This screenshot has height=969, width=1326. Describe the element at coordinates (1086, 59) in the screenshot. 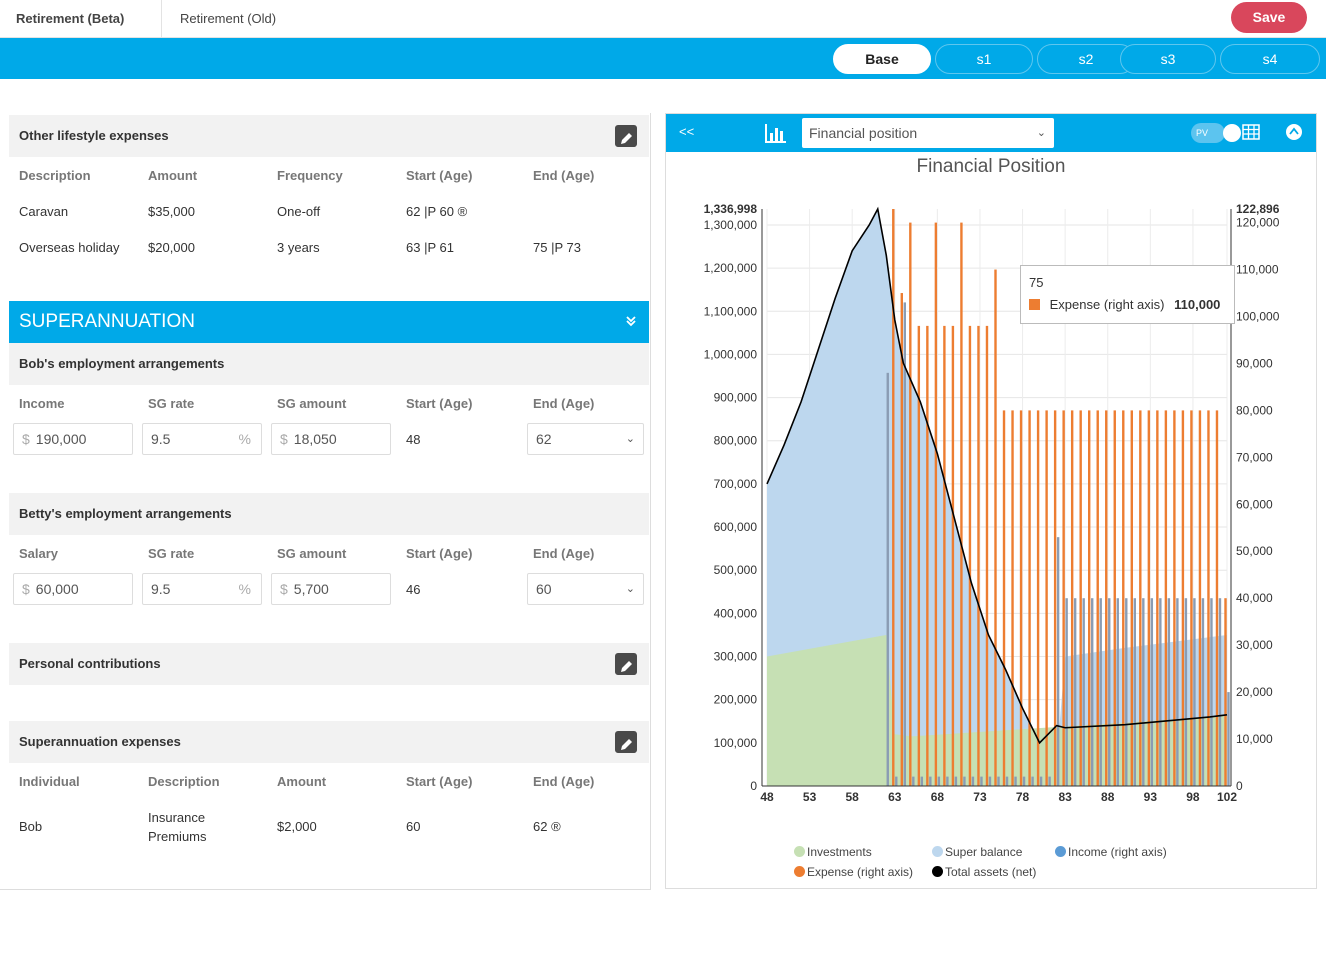

I see `scenario-s2: s2` at that location.